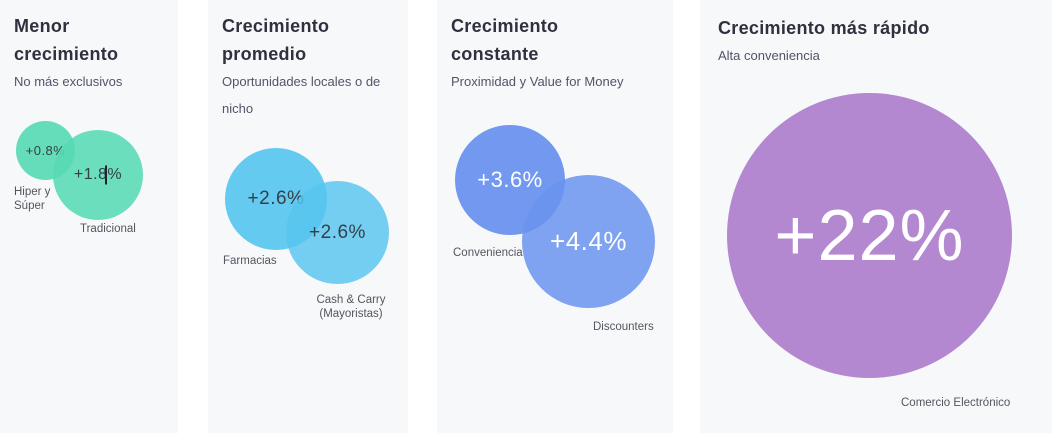 The width and height of the screenshot is (1052, 439). What do you see at coordinates (250, 261) in the screenshot?
I see `bubble-label-farmacias: Farmacias` at bounding box center [250, 261].